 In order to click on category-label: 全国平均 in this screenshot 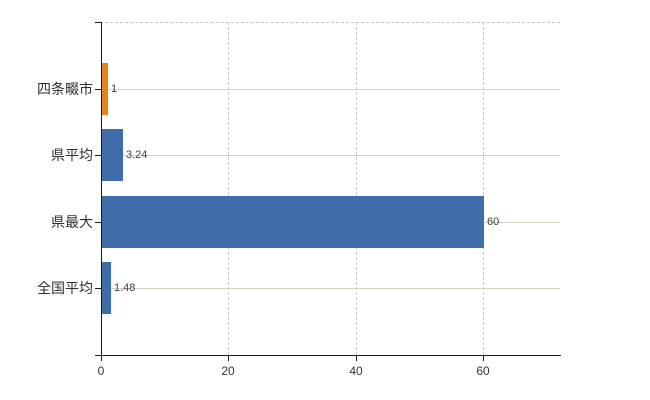, I will do `click(65, 288)`.